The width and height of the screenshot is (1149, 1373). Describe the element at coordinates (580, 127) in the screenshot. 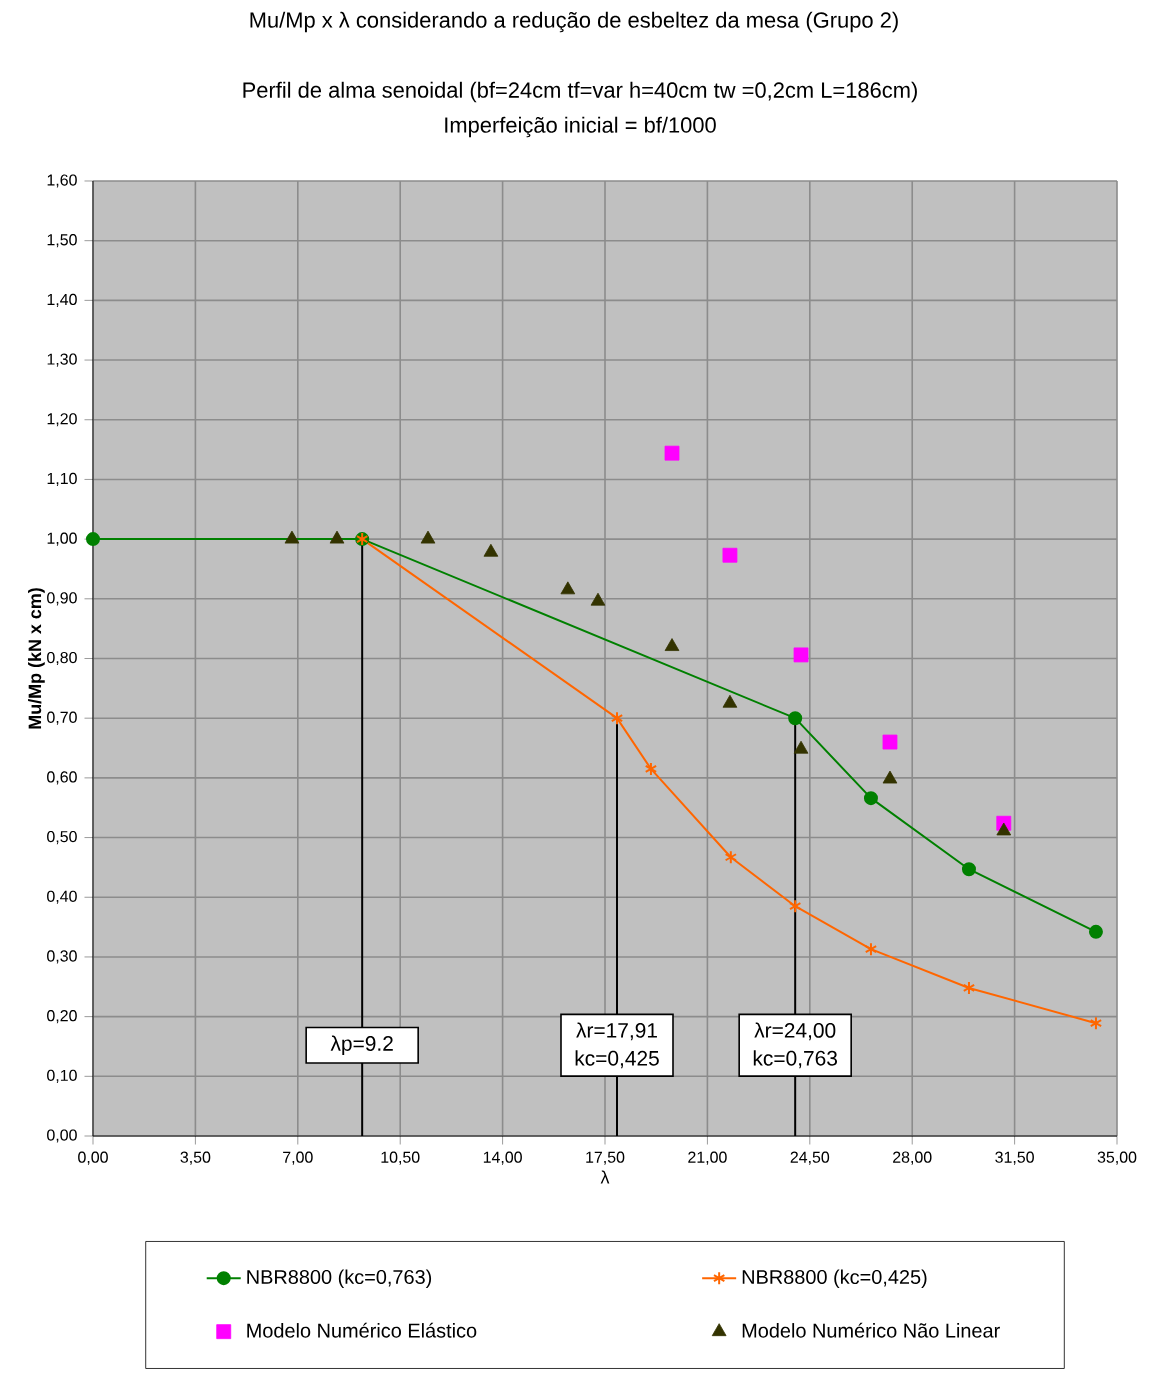

I see `text: Imperfeição inicial = bf/1000` at that location.